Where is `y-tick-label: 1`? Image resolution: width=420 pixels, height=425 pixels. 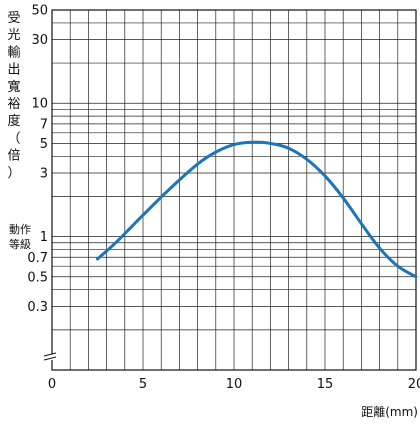 y-tick-label: 1 is located at coordinates (44, 237).